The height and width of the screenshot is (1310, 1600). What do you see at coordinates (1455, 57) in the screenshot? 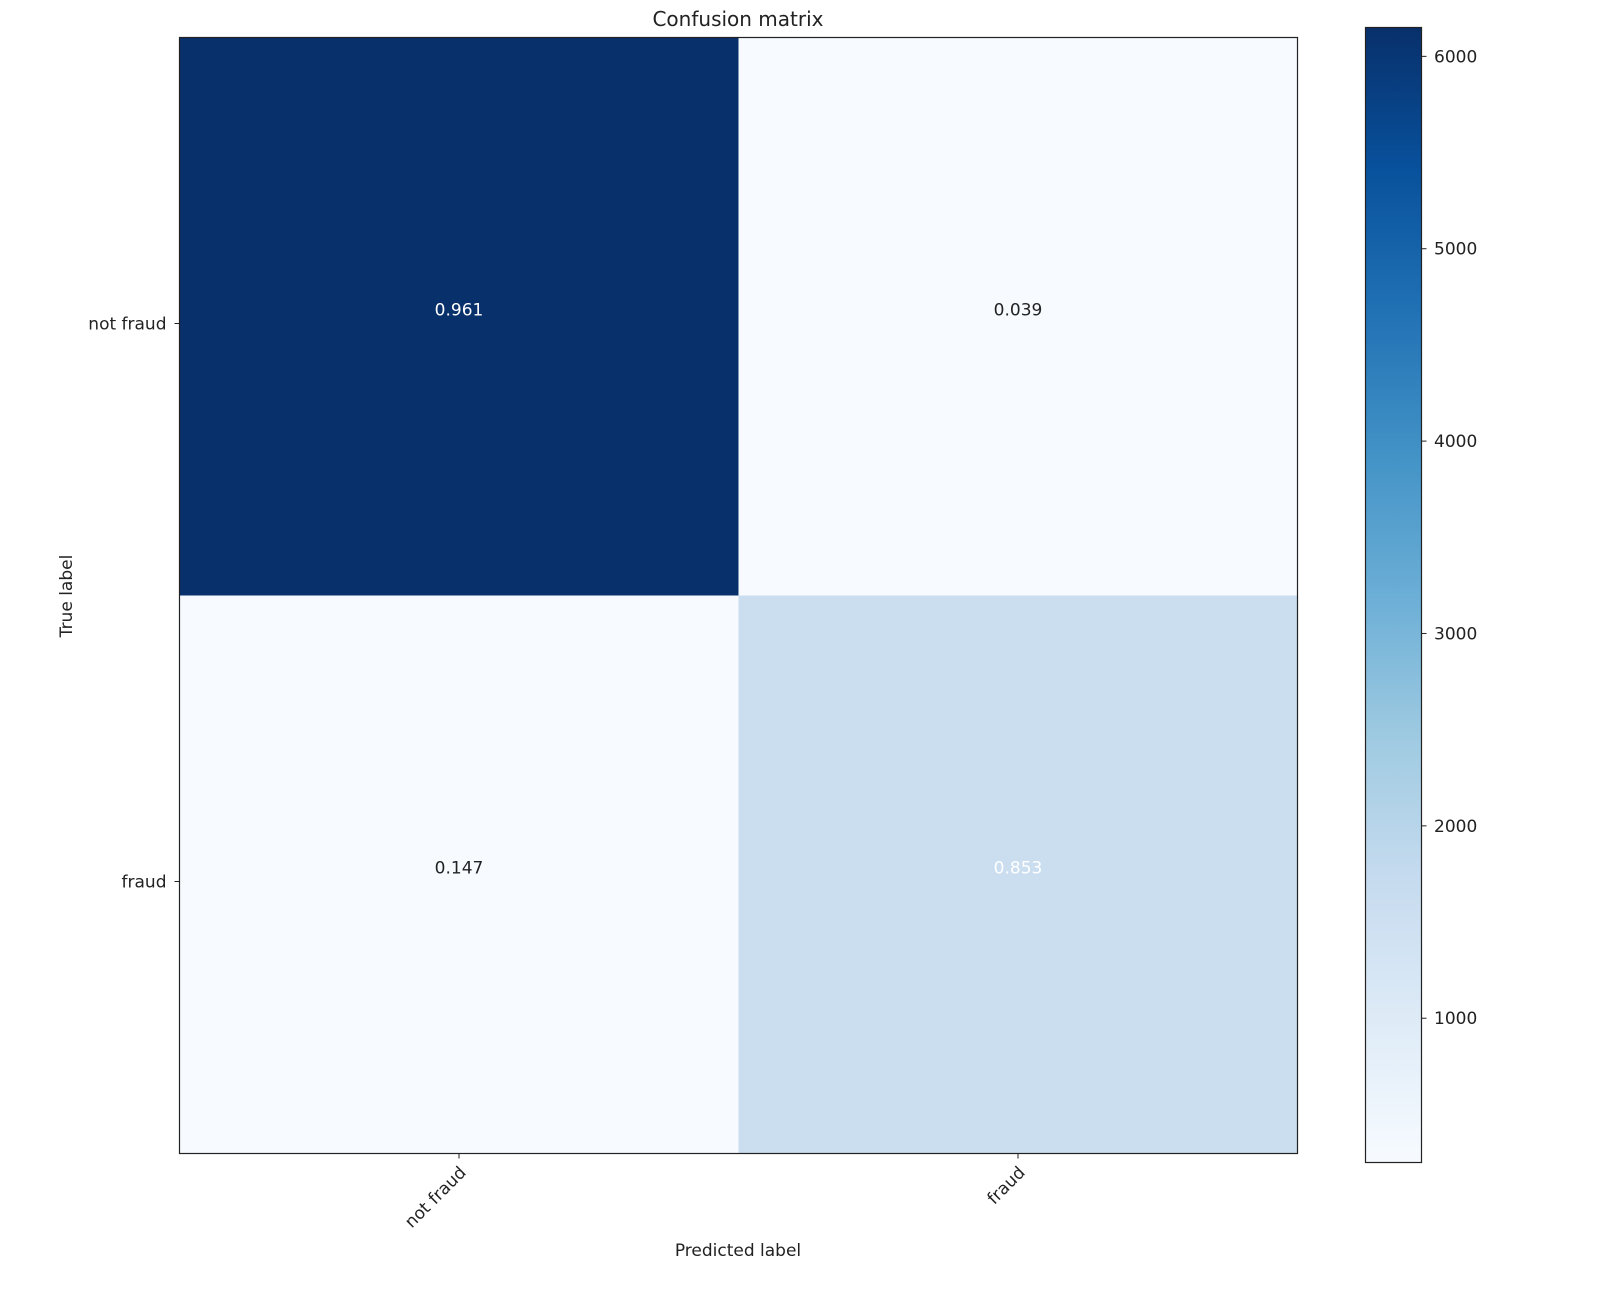
I see `colorbar-tick-label: 6000` at bounding box center [1455, 57].